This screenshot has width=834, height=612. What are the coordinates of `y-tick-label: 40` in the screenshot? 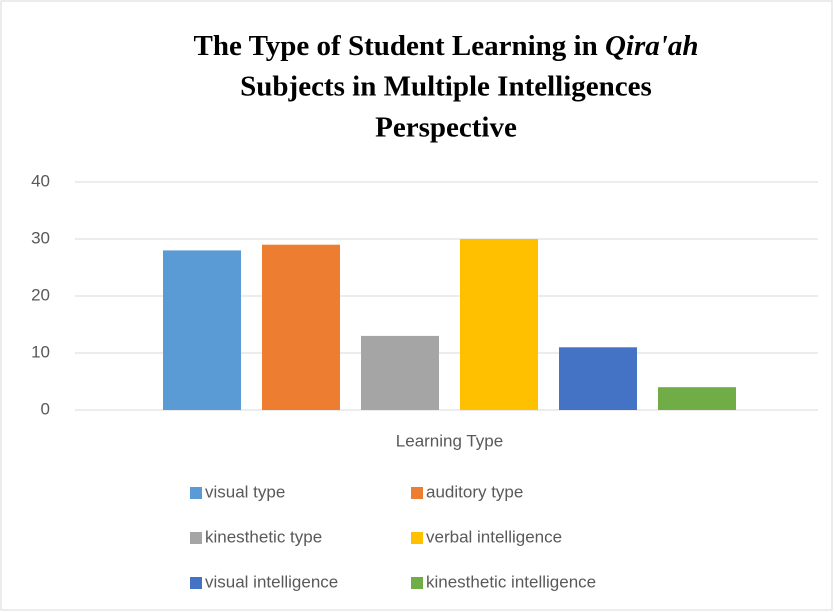 It's located at (40, 180).